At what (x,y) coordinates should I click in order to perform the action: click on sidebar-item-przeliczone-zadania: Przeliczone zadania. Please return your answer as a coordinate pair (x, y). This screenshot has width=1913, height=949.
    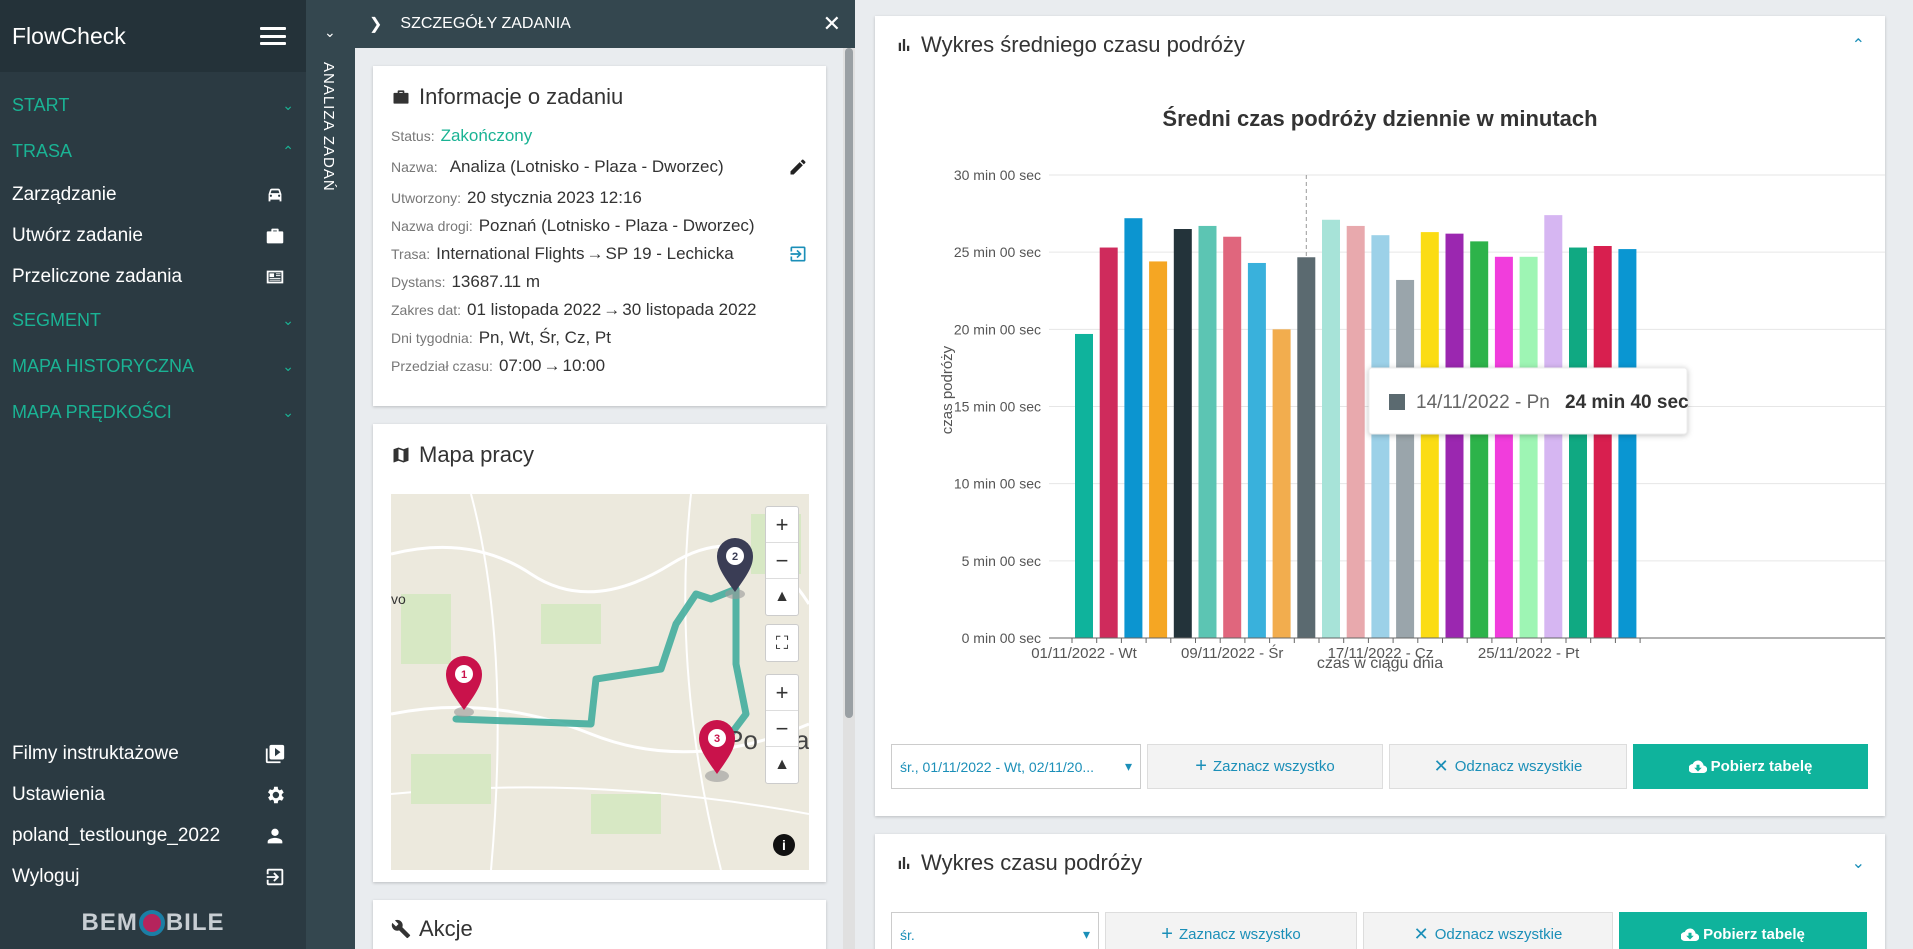
    Looking at the image, I should click on (153, 276).